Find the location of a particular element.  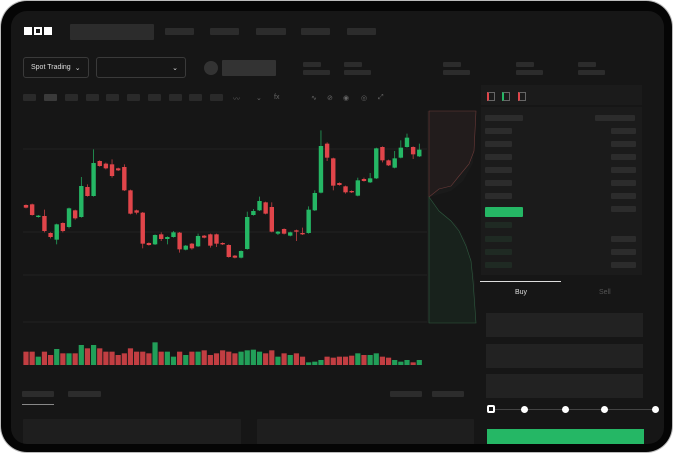

ask-price is located at coordinates (498, 131).